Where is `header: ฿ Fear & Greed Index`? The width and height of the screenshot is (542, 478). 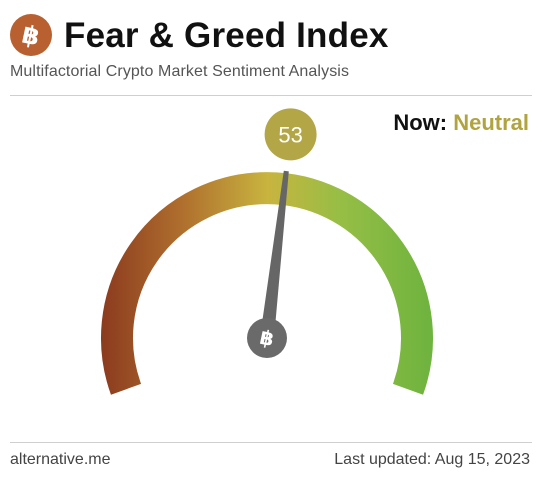
header: ฿ Fear & Greed Index is located at coordinates (199, 35).